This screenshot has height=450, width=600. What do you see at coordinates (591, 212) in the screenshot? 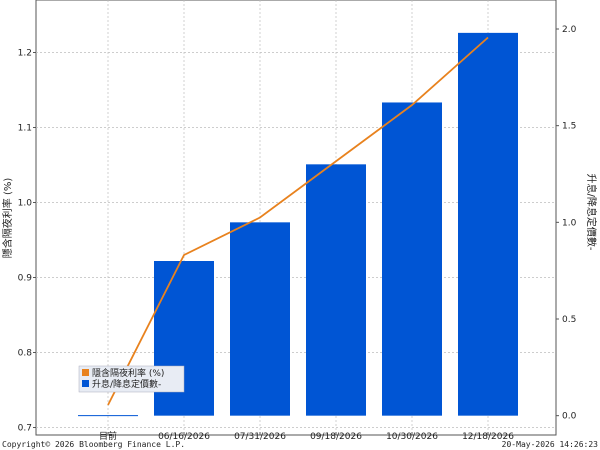
I see `right-axis-title: 升息/降息定價數-` at bounding box center [591, 212].